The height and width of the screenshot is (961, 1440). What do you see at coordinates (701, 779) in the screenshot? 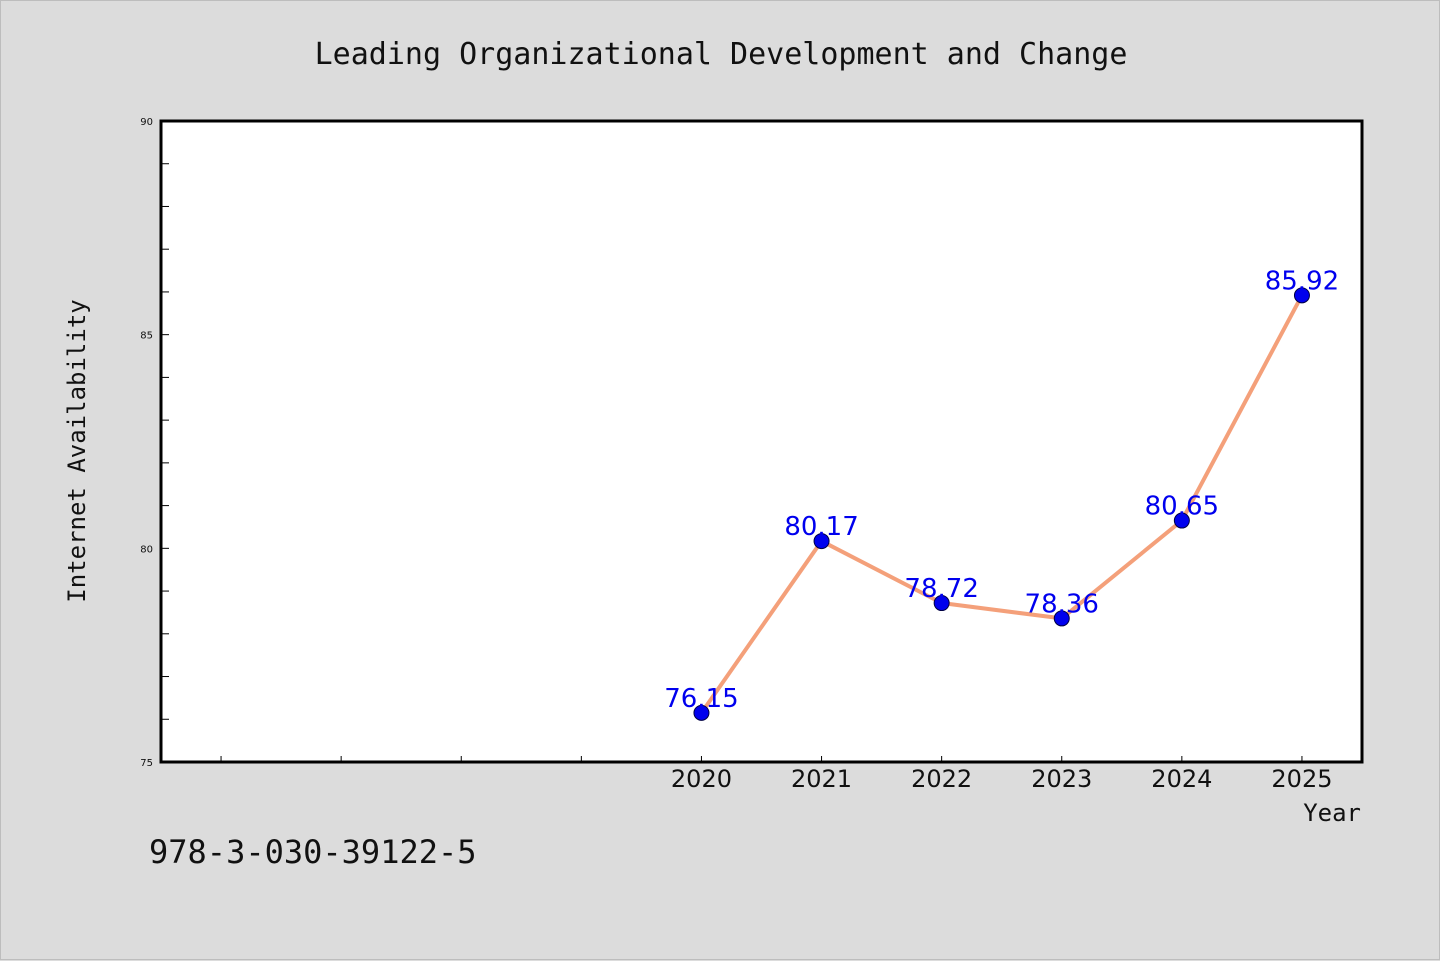
I see `x-tick-label: 2020` at bounding box center [701, 779].